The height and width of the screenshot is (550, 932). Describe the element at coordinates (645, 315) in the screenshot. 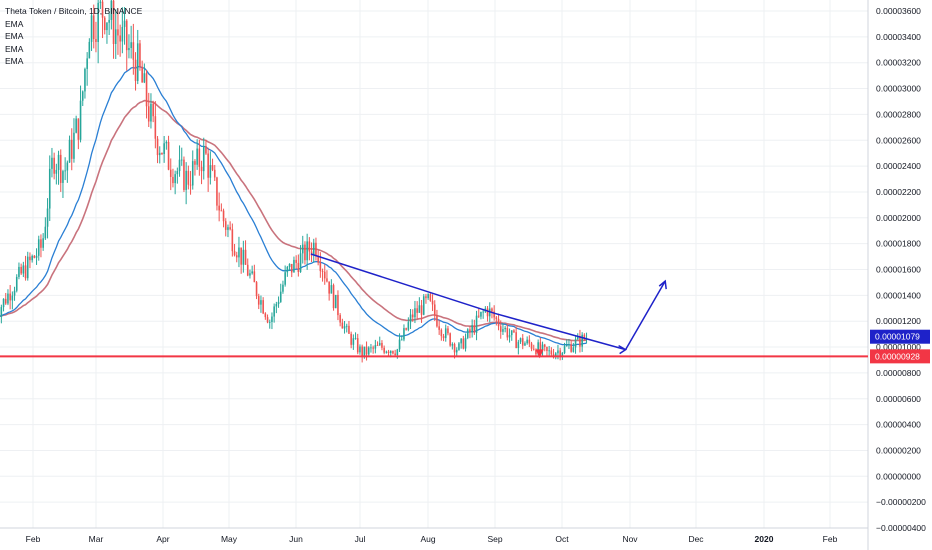

I see `projection-arrow` at that location.